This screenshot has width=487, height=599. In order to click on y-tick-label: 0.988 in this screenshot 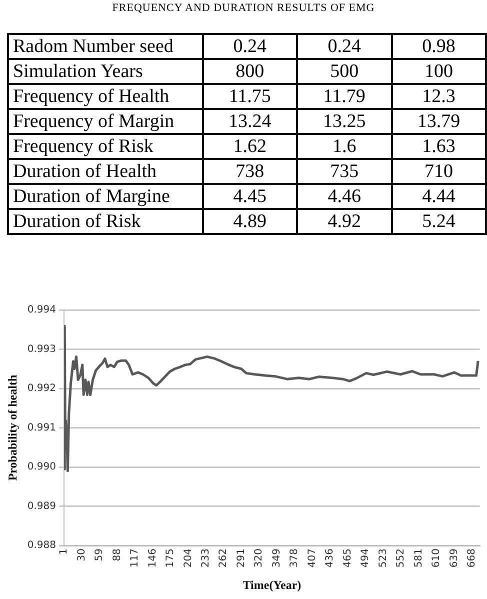, I will do `click(41, 546)`.